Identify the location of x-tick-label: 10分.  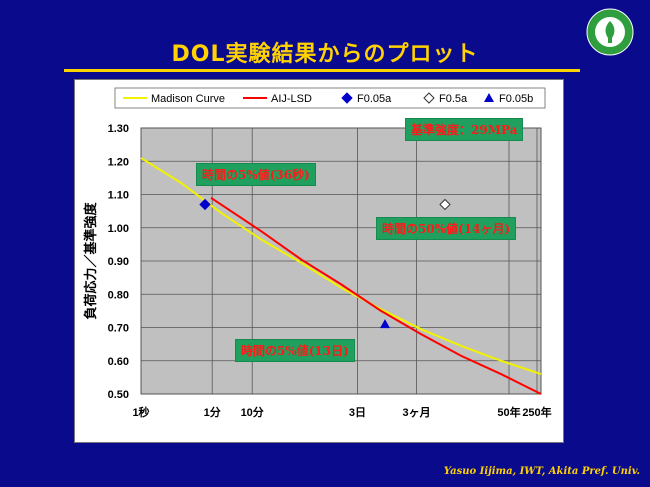
(252, 412).